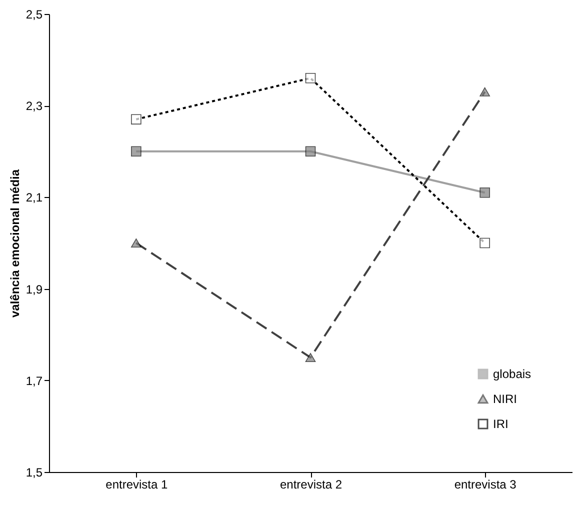 The image size is (588, 506). What do you see at coordinates (34, 15) in the screenshot?
I see `y-tick-label: 2,5` at bounding box center [34, 15].